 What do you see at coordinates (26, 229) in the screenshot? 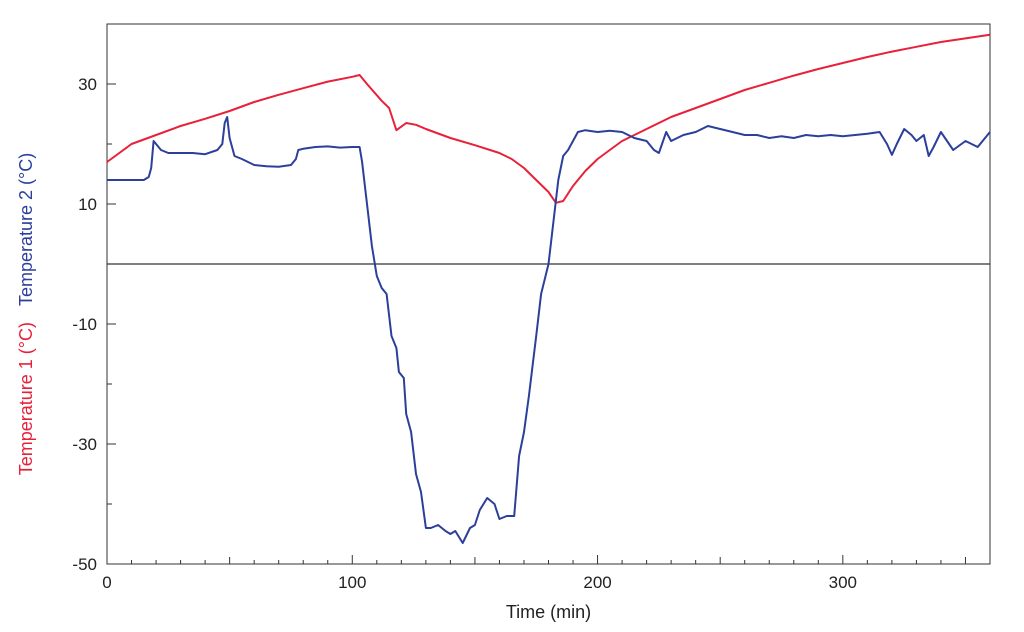
I see `y-axis-label-part: Temperature 2 (°C)` at bounding box center [26, 229].